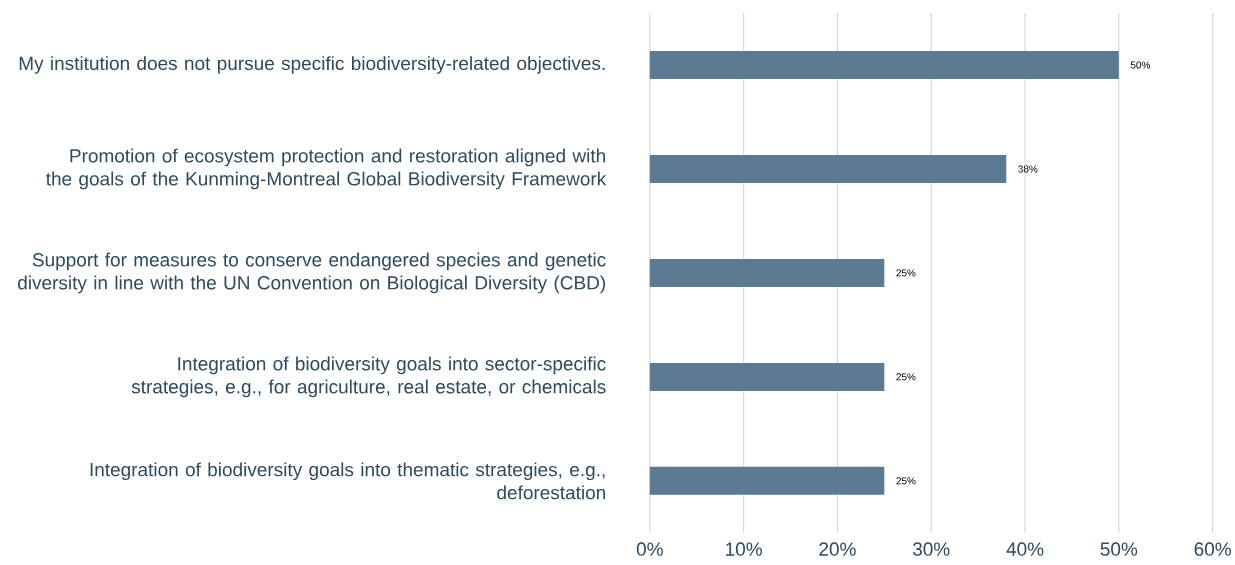 The image size is (1235, 565). Describe the element at coordinates (312, 273) in the screenshot. I see `y-tick-label: Support for measures to conserve endangered species and genetic diversity in line with the UN Convention on Biological Diversity (CBD)` at that location.